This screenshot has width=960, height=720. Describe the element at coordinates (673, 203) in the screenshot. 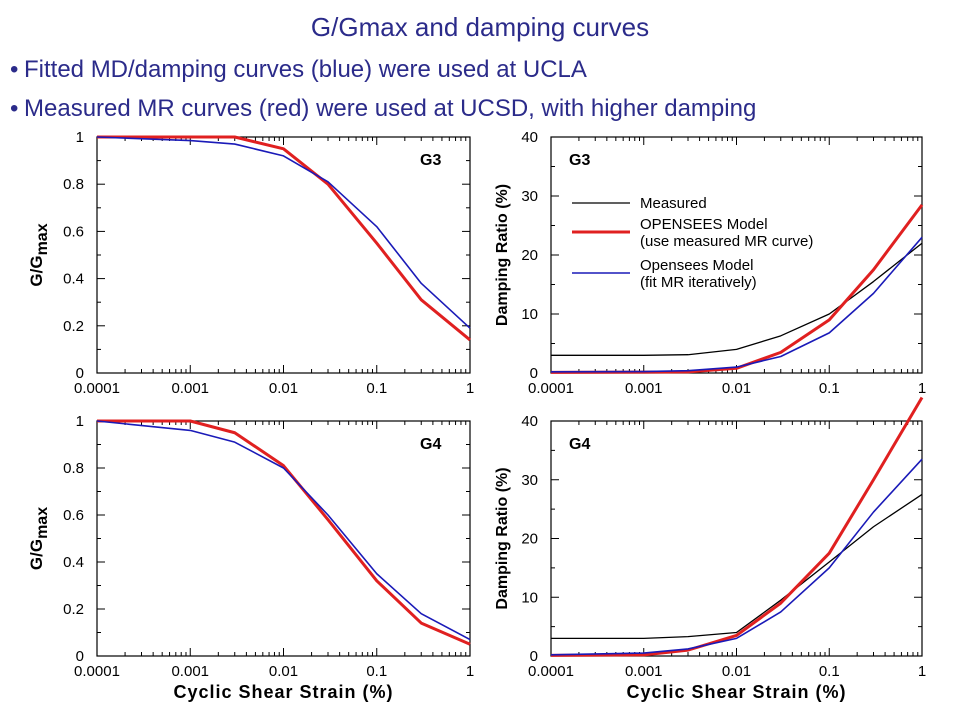

I see `legend-label: Measured` at that location.